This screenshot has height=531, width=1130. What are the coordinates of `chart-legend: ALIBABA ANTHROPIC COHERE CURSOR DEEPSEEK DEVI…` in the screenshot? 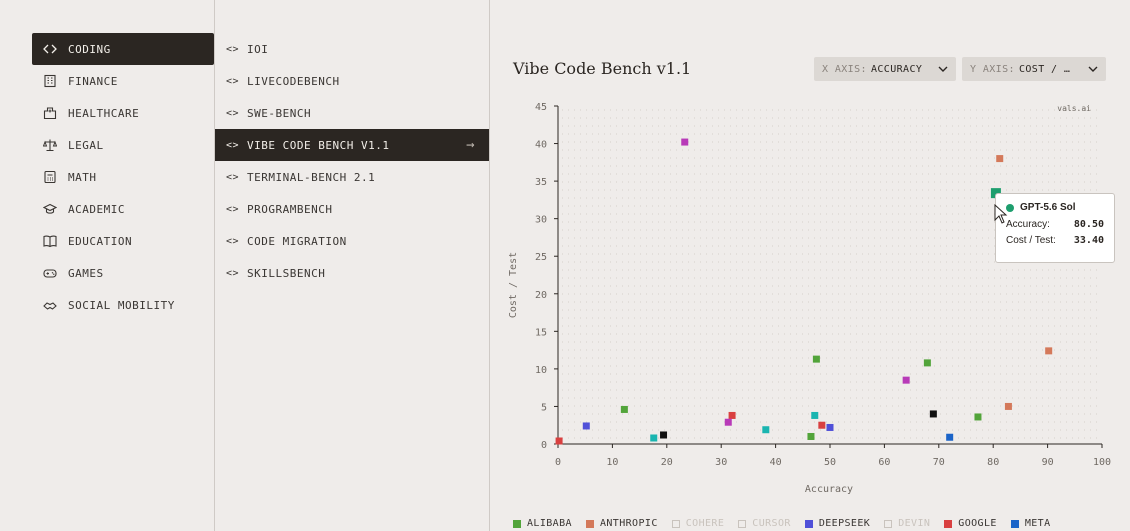 It's located at (789, 523).